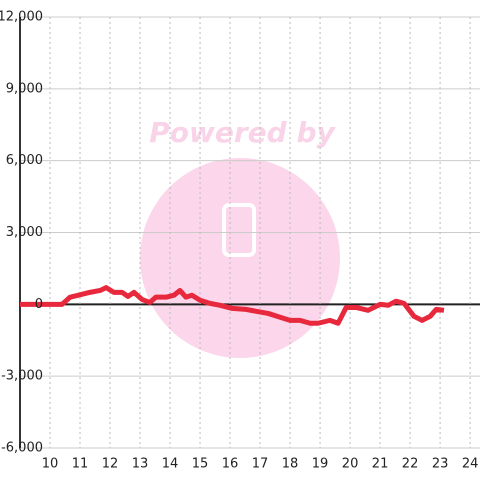 This screenshot has width=480, height=480. Describe the element at coordinates (470, 464) in the screenshot. I see `x-tick-label: 24` at that location.